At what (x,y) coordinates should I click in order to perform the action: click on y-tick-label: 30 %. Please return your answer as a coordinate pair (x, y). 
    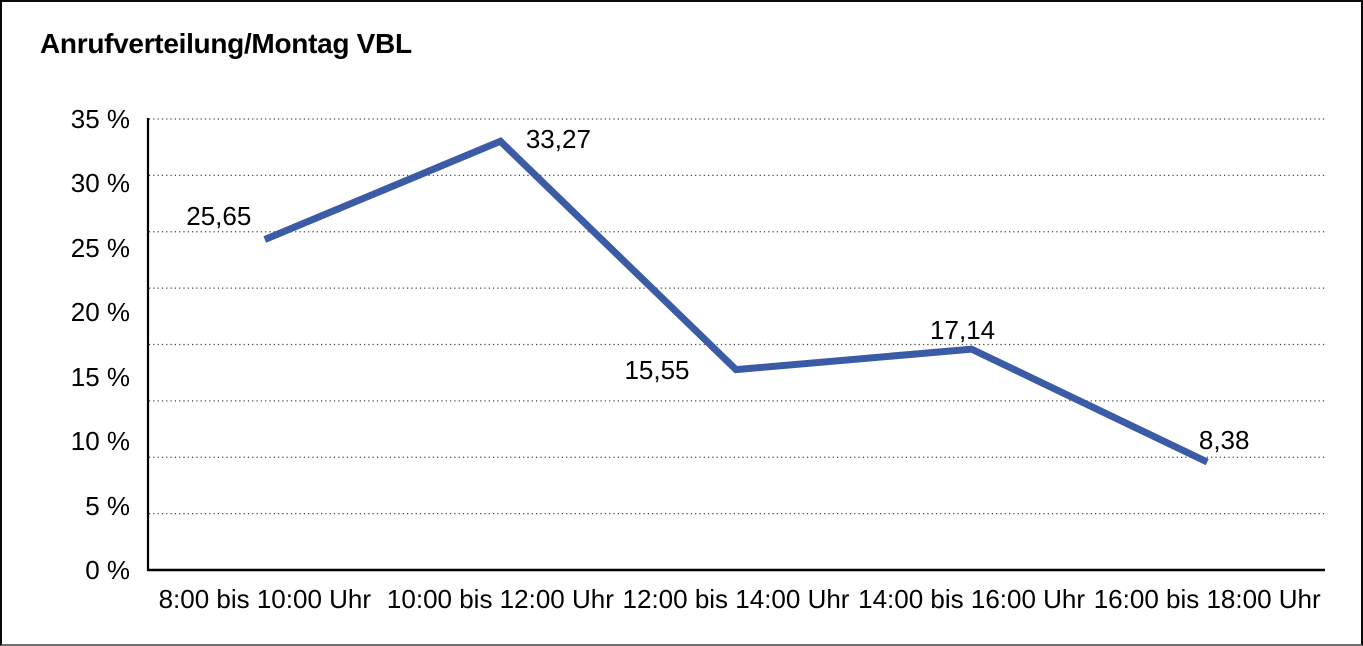
    Looking at the image, I should click on (100, 183).